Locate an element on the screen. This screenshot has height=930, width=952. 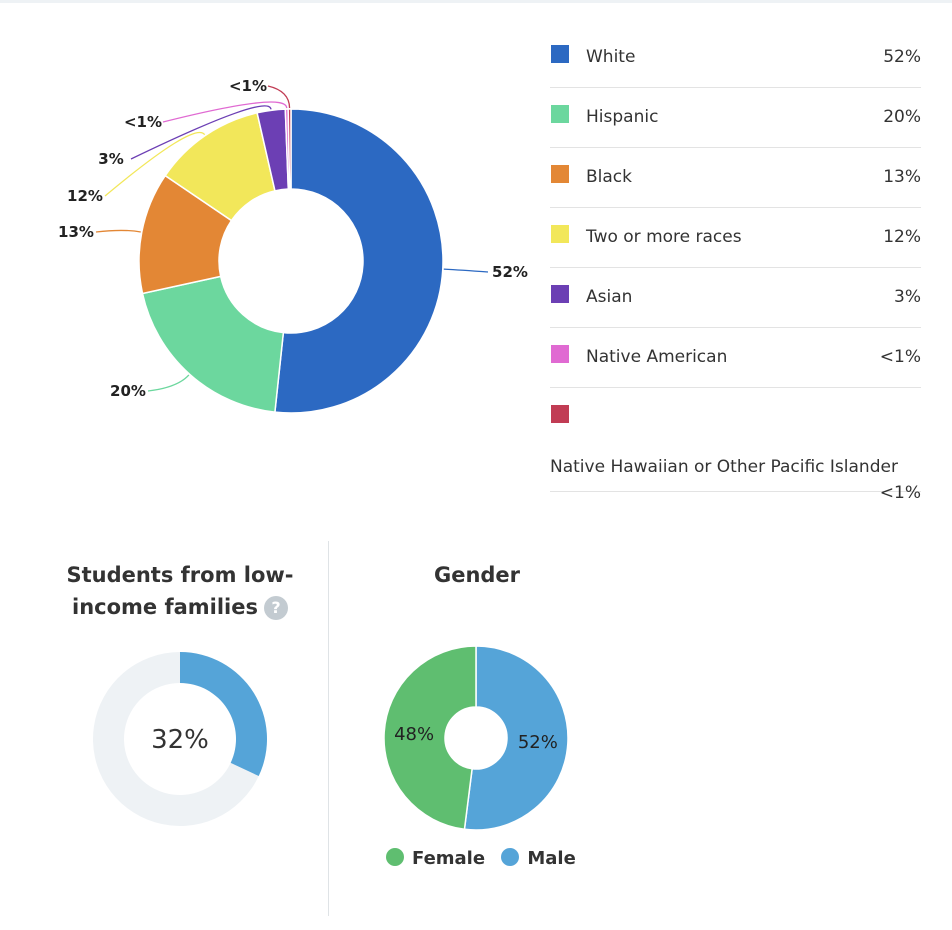
legend-label: Hispanic is located at coordinates (622, 117).